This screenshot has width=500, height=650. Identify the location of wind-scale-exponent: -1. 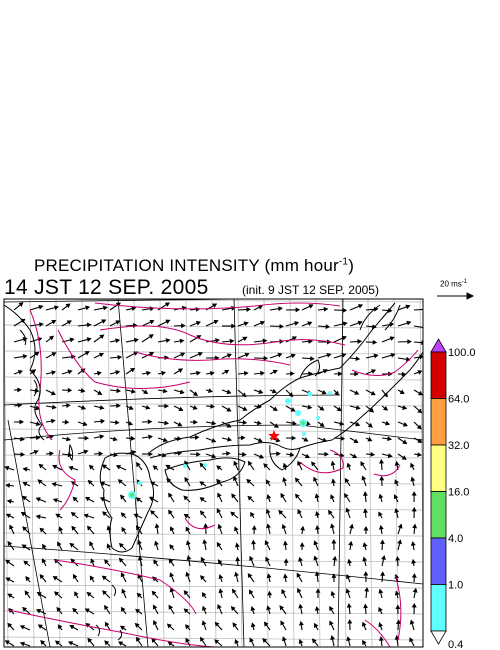
(464, 282).